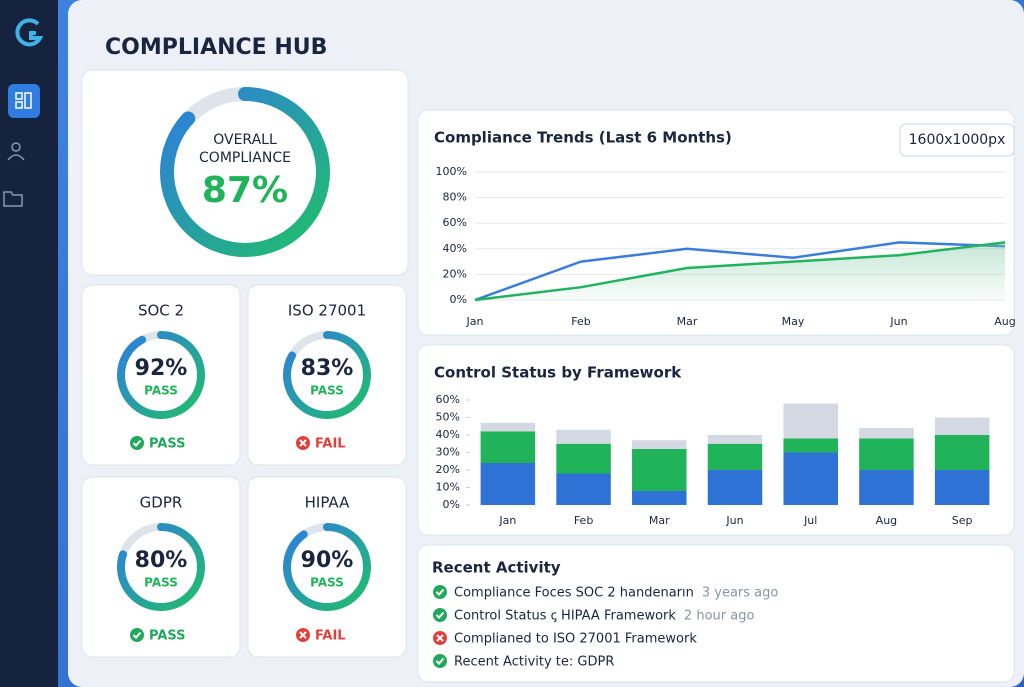 The height and width of the screenshot is (687, 1024). What do you see at coordinates (216, 47) in the screenshot?
I see `page-title: COMPLIANCE HUB` at bounding box center [216, 47].